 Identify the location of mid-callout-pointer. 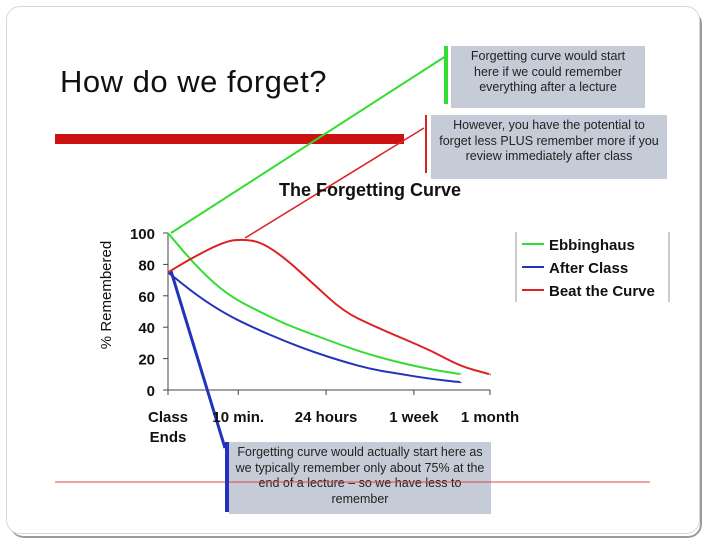
(334, 183).